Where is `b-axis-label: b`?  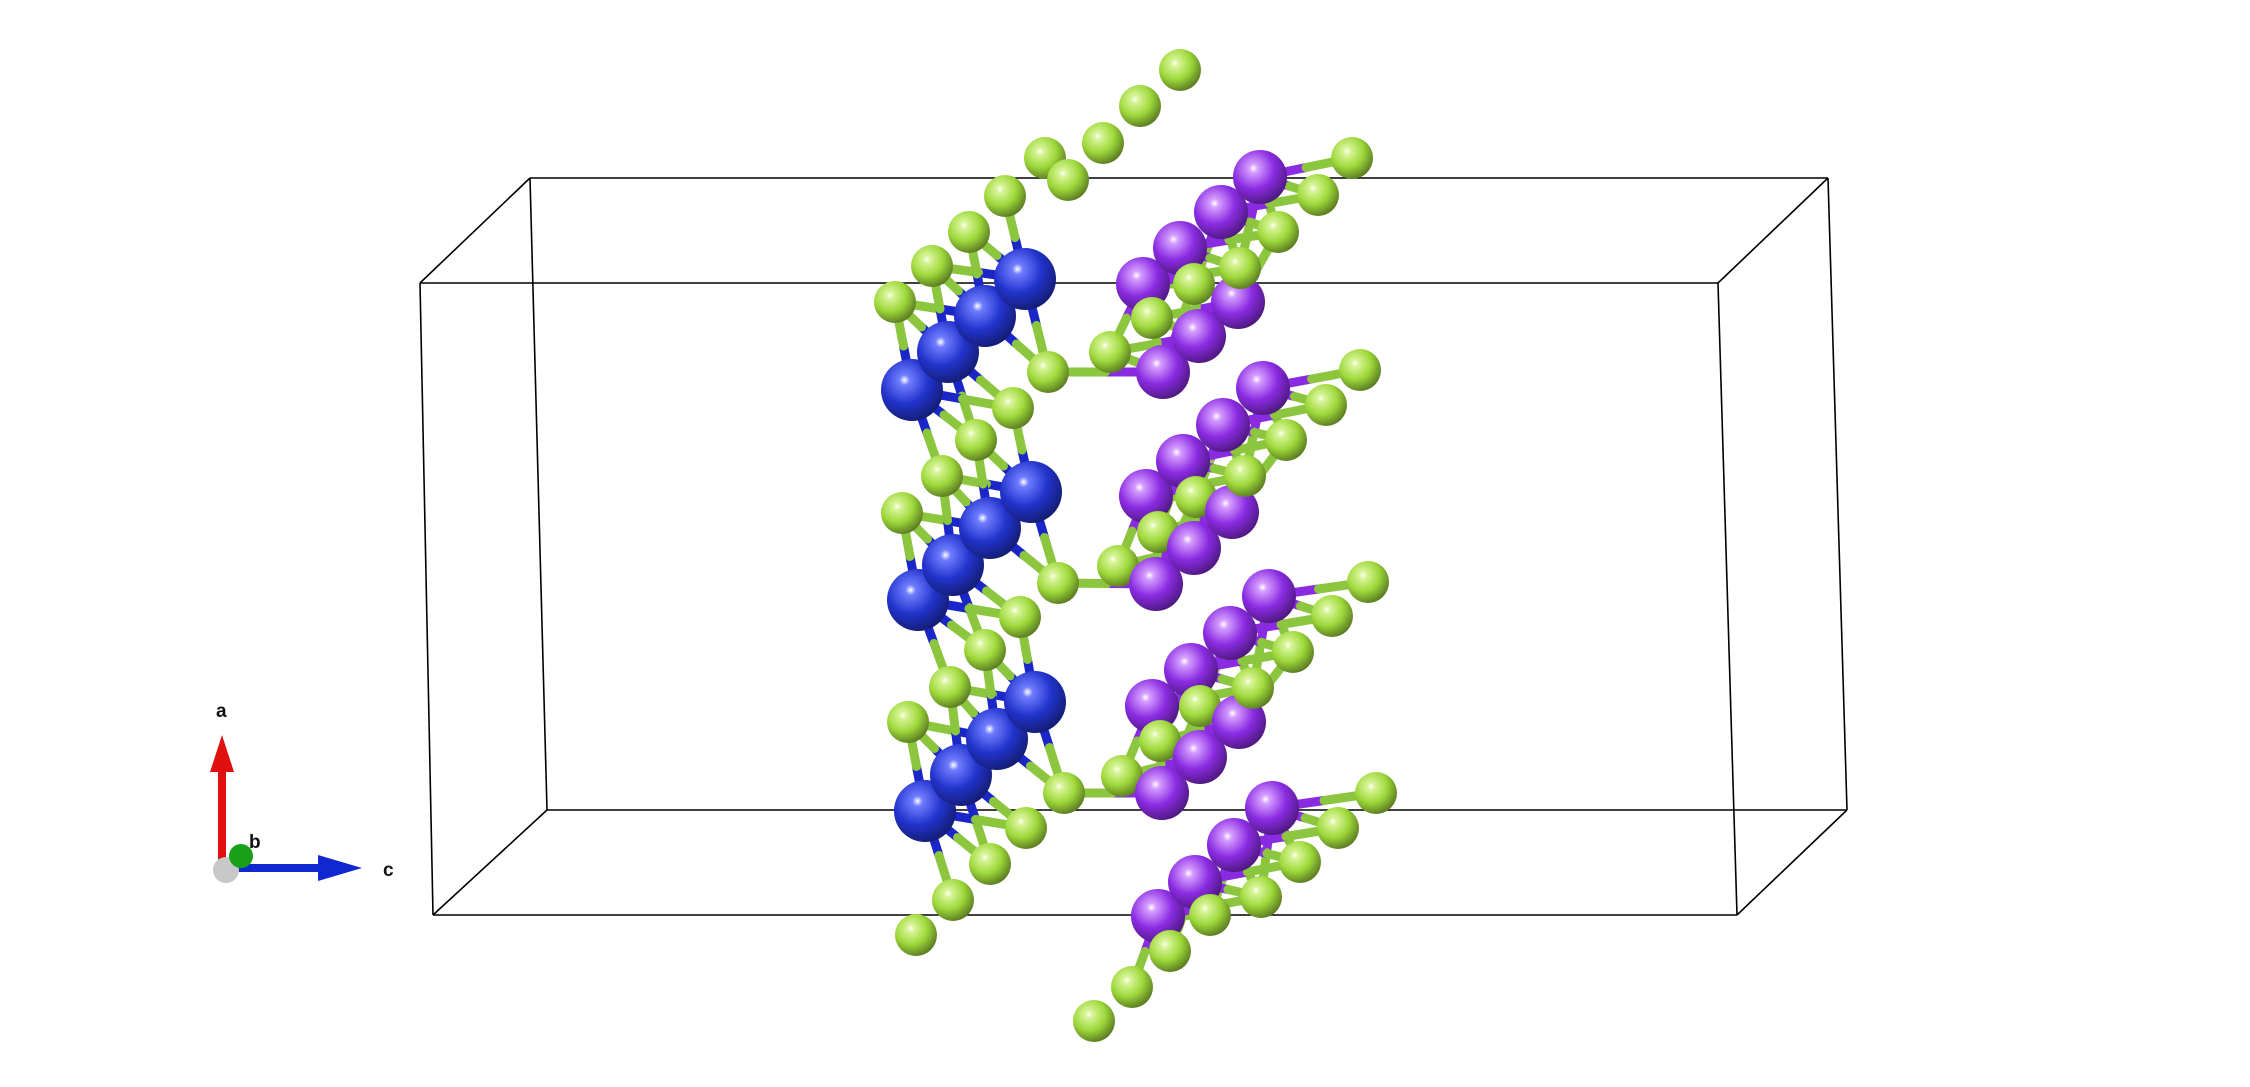
b-axis-label: b is located at coordinates (255, 842).